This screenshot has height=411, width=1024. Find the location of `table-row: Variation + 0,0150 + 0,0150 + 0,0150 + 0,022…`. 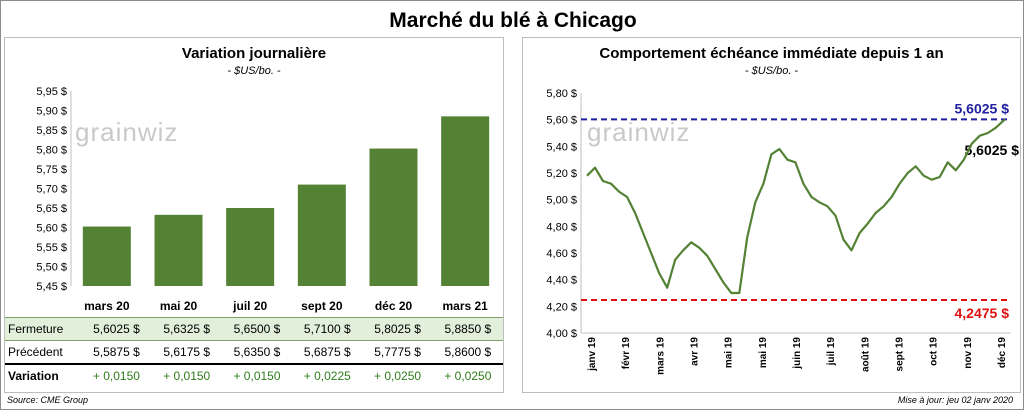

table-row: Variation + 0,0150 + 0,0150 + 0,0150 + 0,022… is located at coordinates (254, 375).